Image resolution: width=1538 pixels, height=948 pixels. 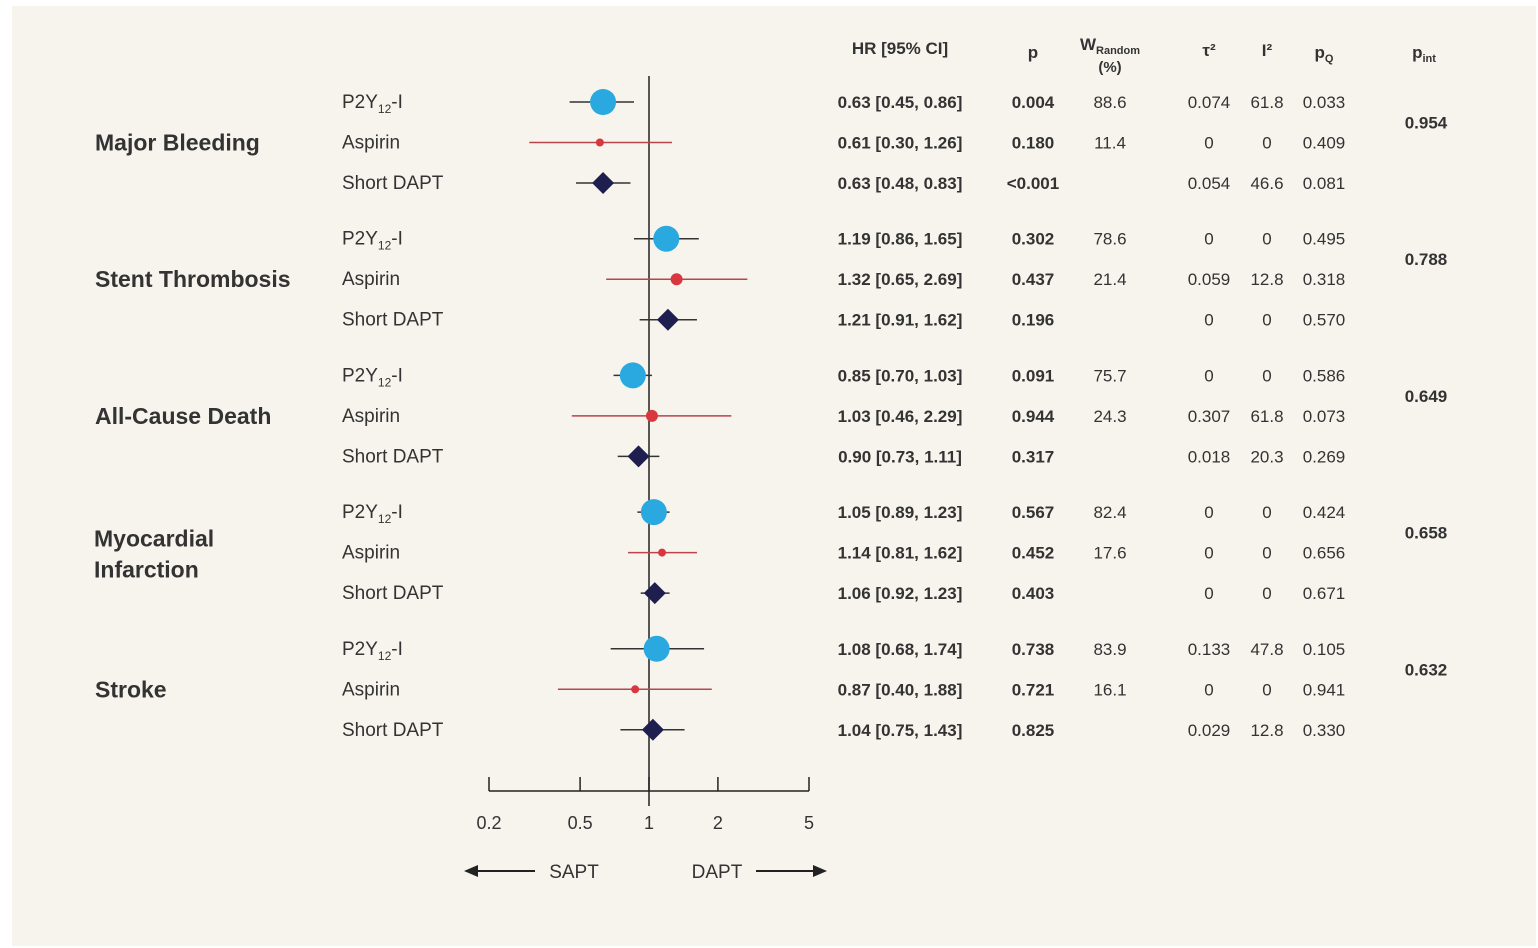 I want to click on pq-value: 0.073, so click(x=1324, y=416).